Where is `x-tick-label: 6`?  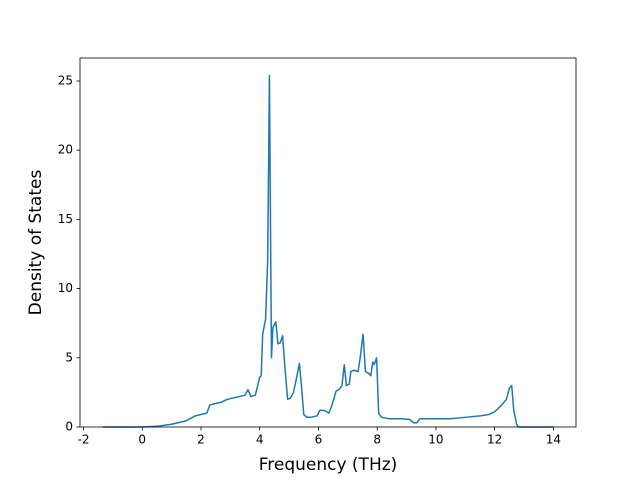
x-tick-label: 6 is located at coordinates (319, 440).